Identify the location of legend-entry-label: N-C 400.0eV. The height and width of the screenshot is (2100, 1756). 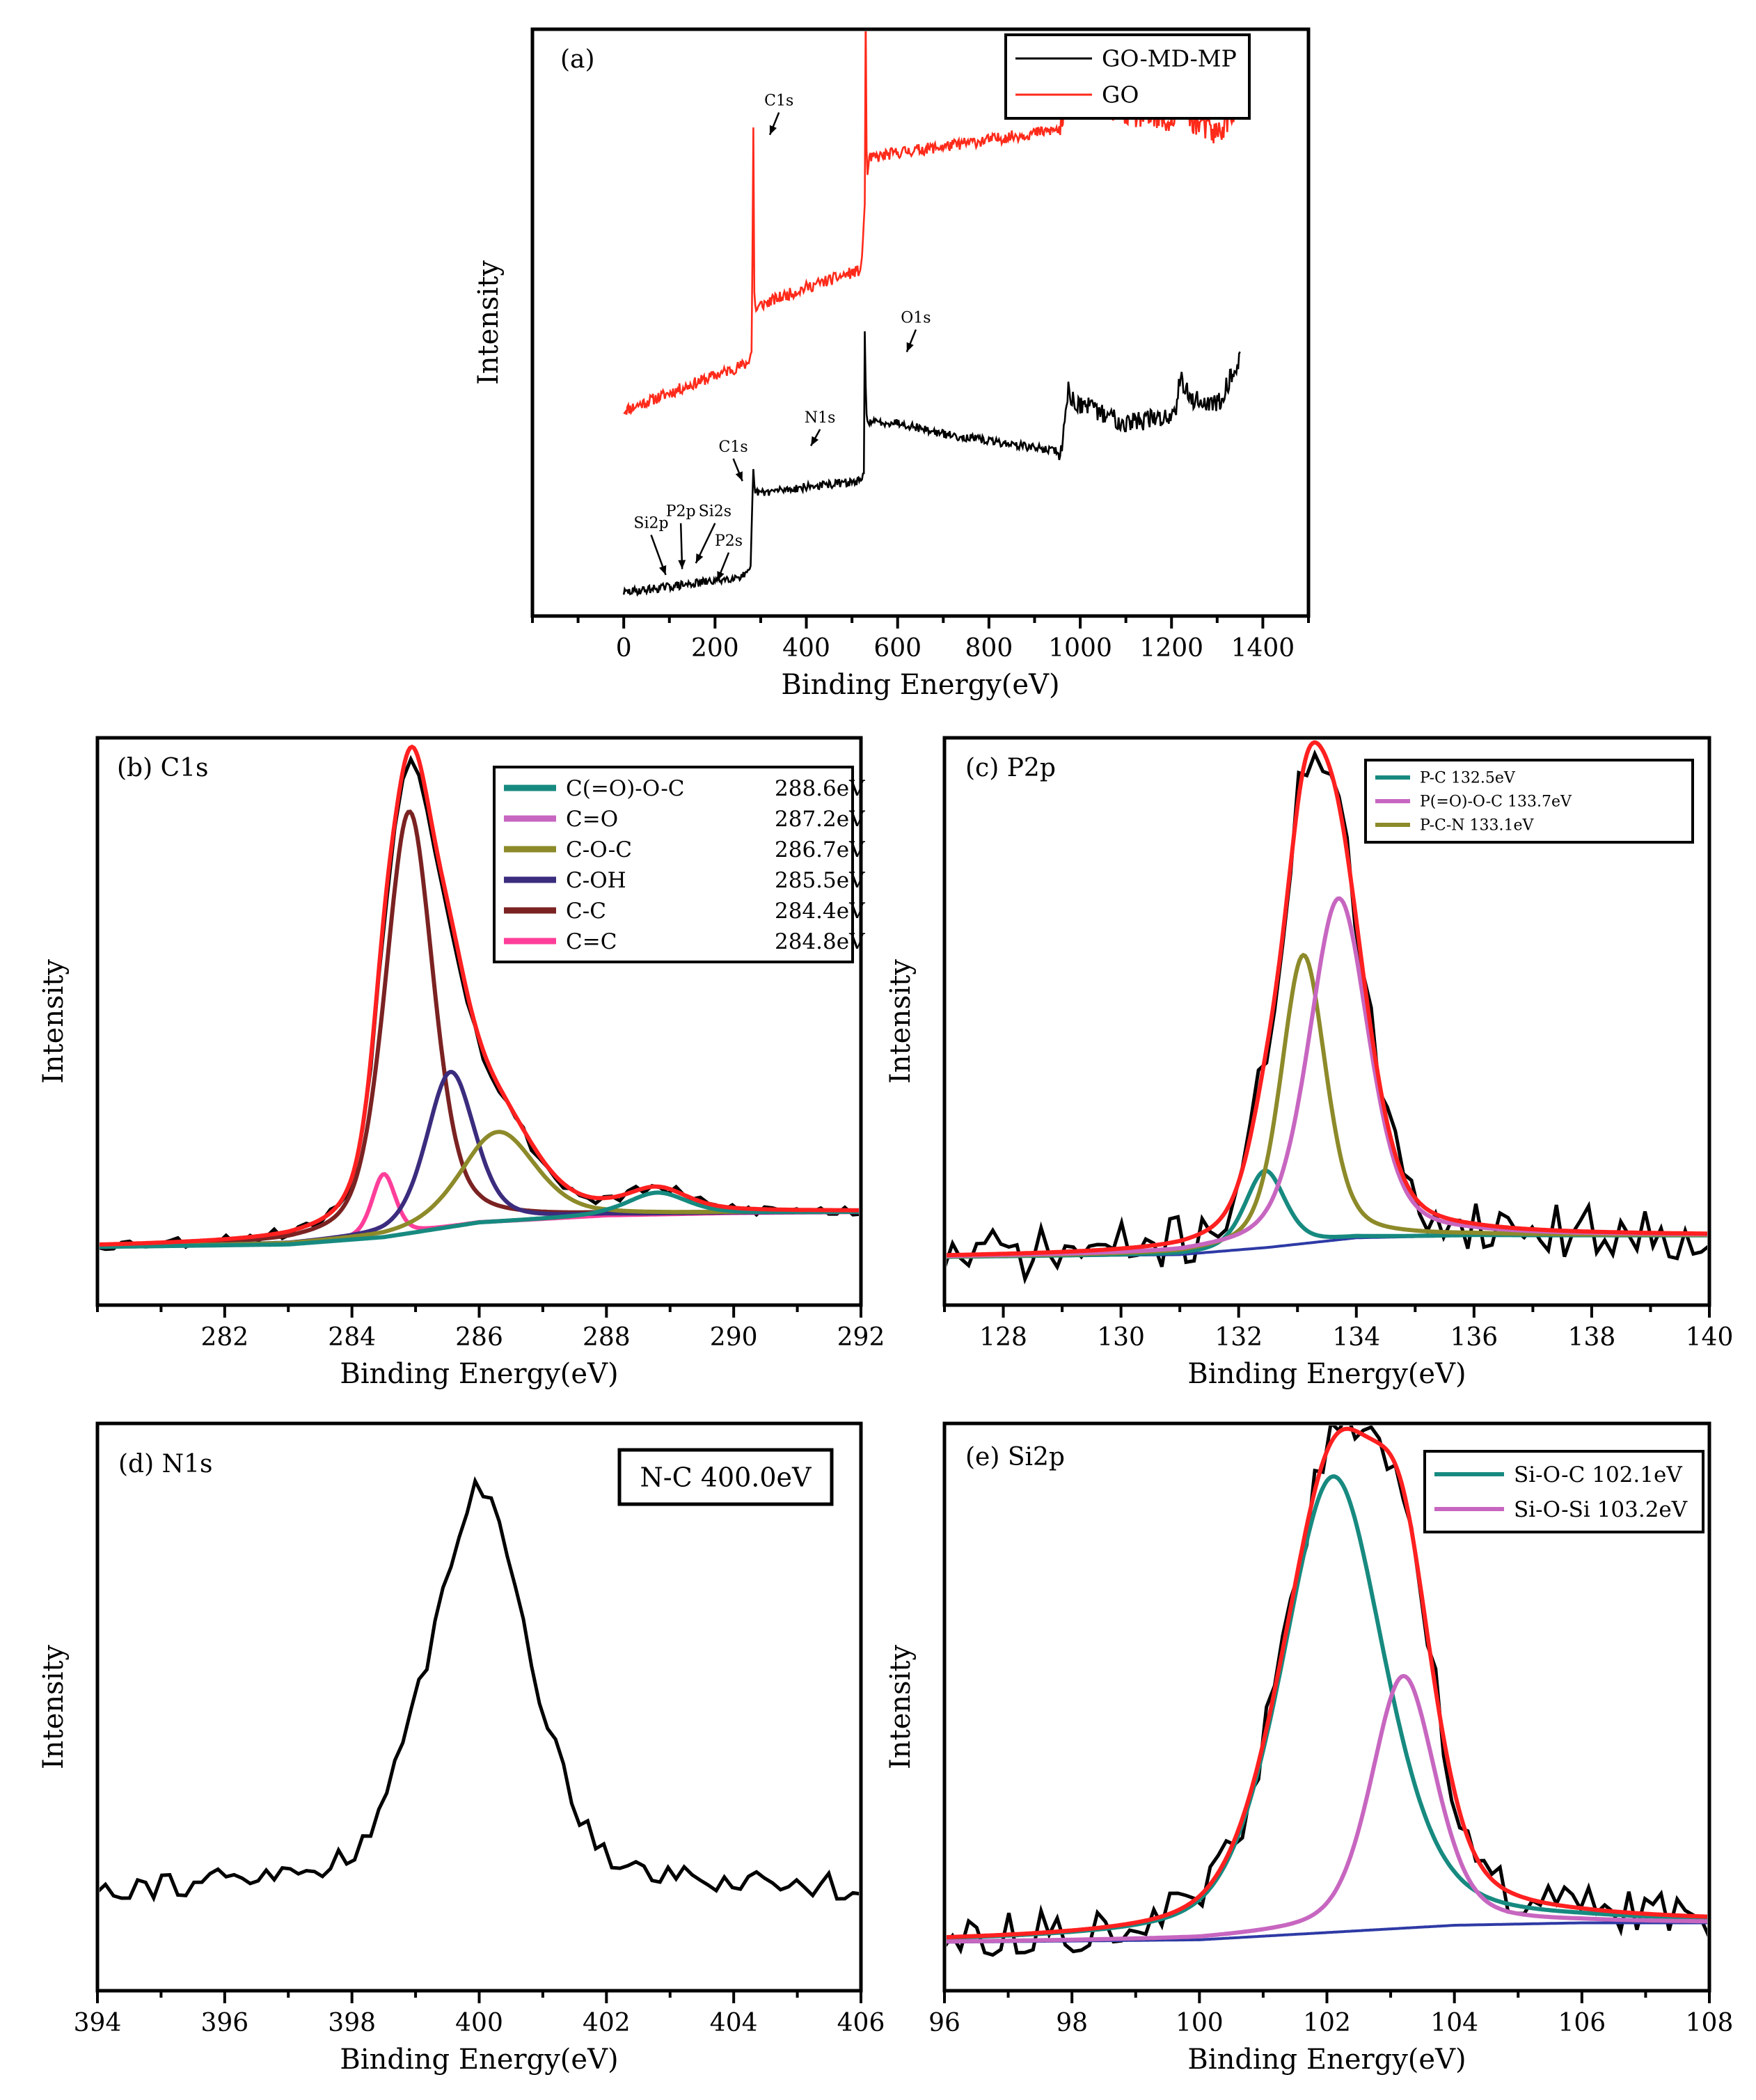
(726, 1478).